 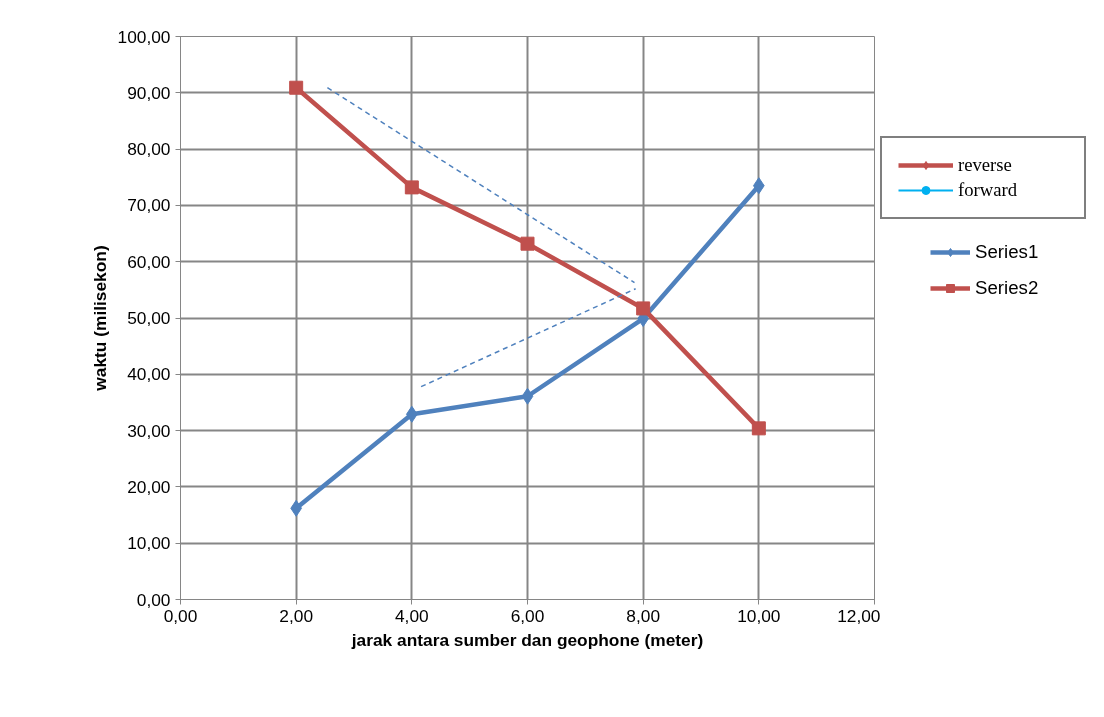 What do you see at coordinates (99, 318) in the screenshot?
I see `y-axis-title: waktu (milisekon)` at bounding box center [99, 318].